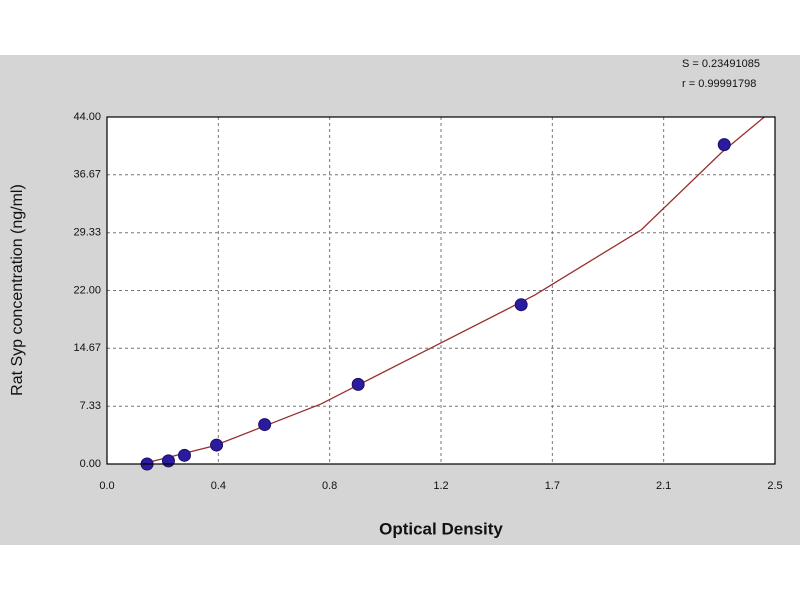  I want to click on y-tick-label: 14.67, so click(87, 348).